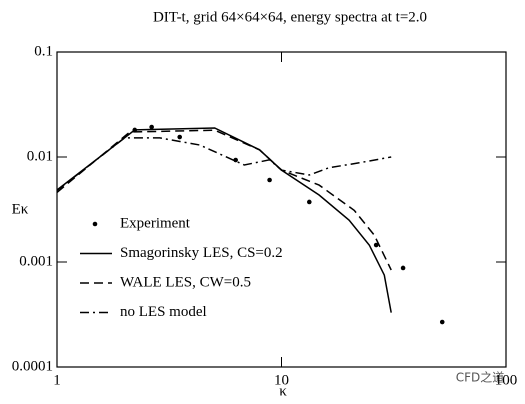 This screenshot has width=525, height=404. I want to click on legend-marker, so click(95, 224).